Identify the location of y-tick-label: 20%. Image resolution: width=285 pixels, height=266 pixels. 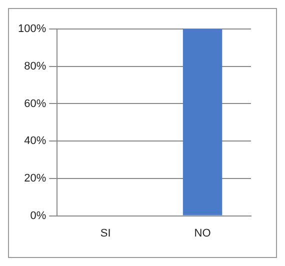
(35, 178).